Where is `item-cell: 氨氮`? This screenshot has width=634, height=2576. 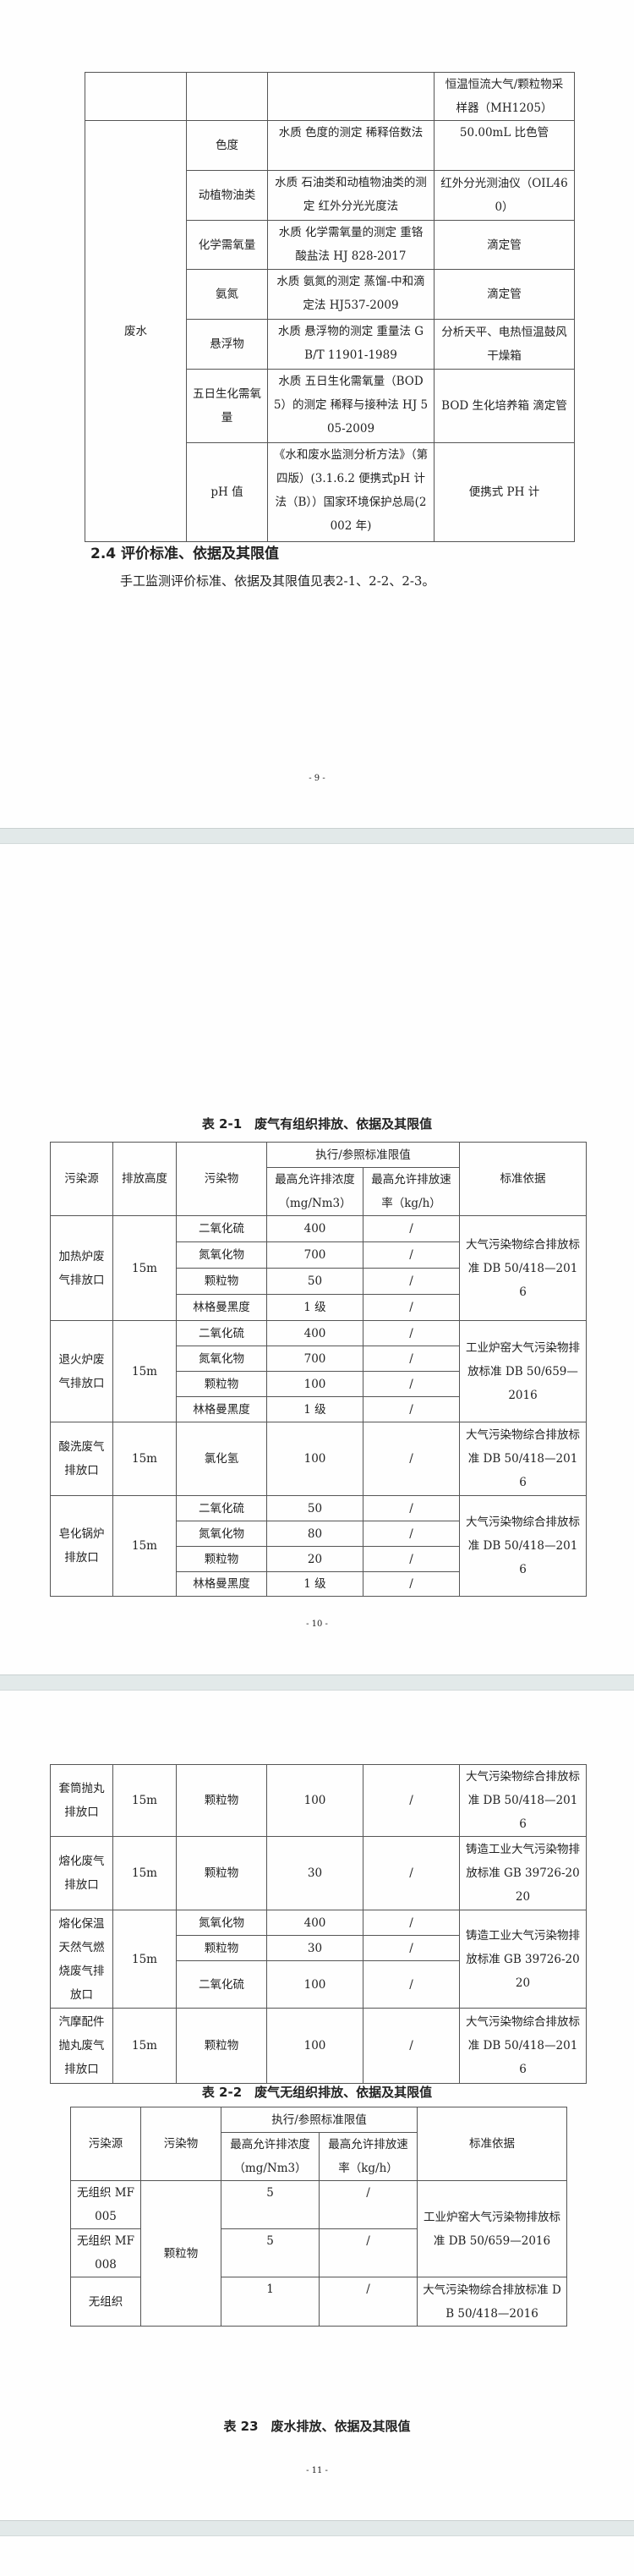 item-cell: 氨氮 is located at coordinates (227, 294).